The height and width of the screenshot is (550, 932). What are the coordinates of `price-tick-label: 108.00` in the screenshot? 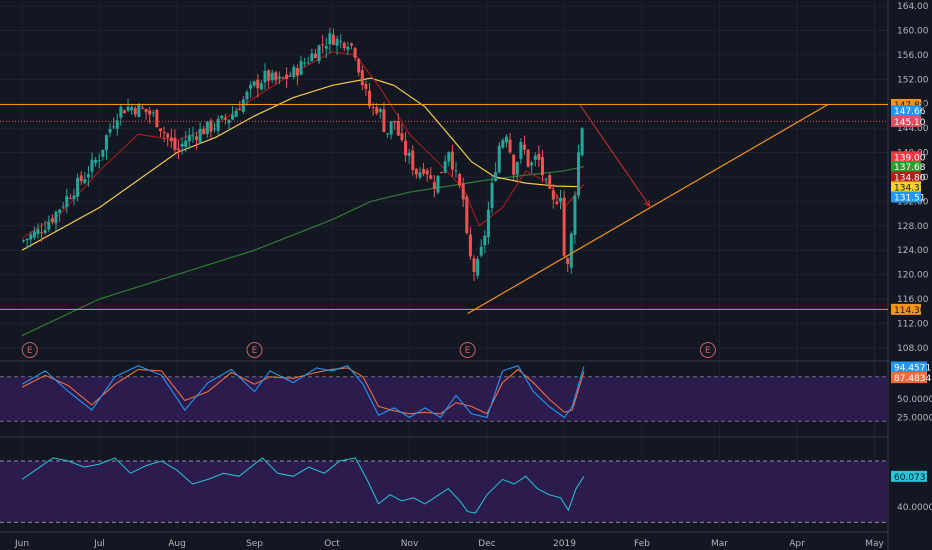 It's located at (913, 349).